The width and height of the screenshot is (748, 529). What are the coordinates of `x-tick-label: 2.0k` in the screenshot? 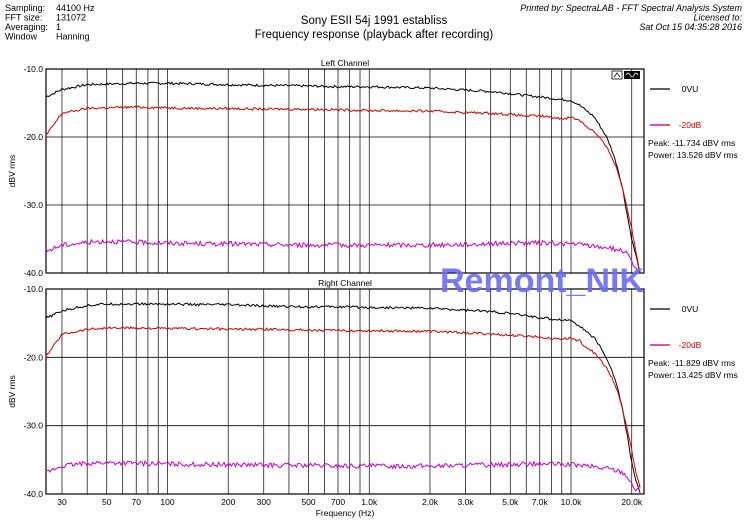 It's located at (430, 502).